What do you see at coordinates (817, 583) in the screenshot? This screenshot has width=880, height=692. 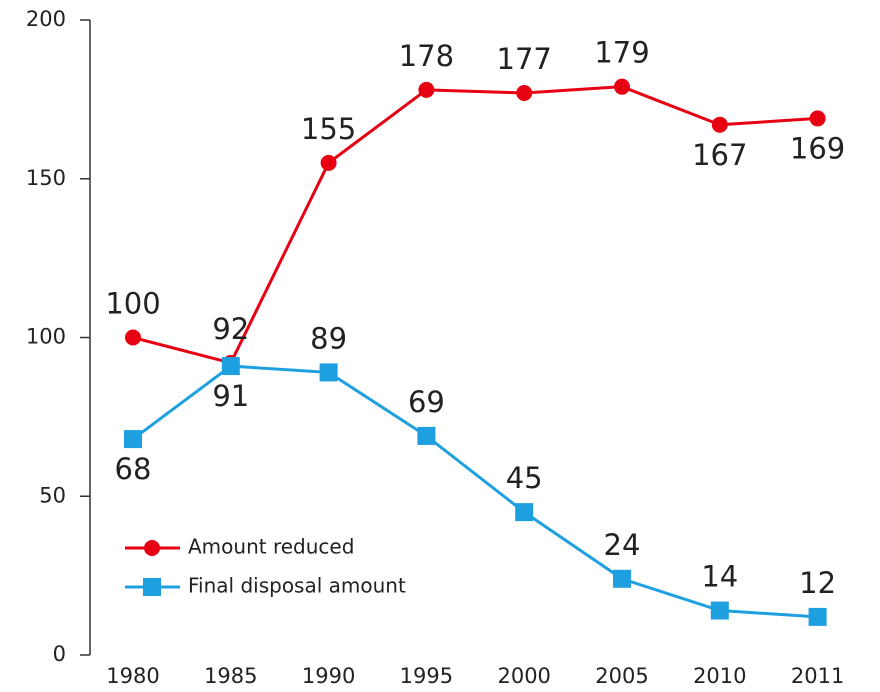 I see `data-label: 12` at bounding box center [817, 583].